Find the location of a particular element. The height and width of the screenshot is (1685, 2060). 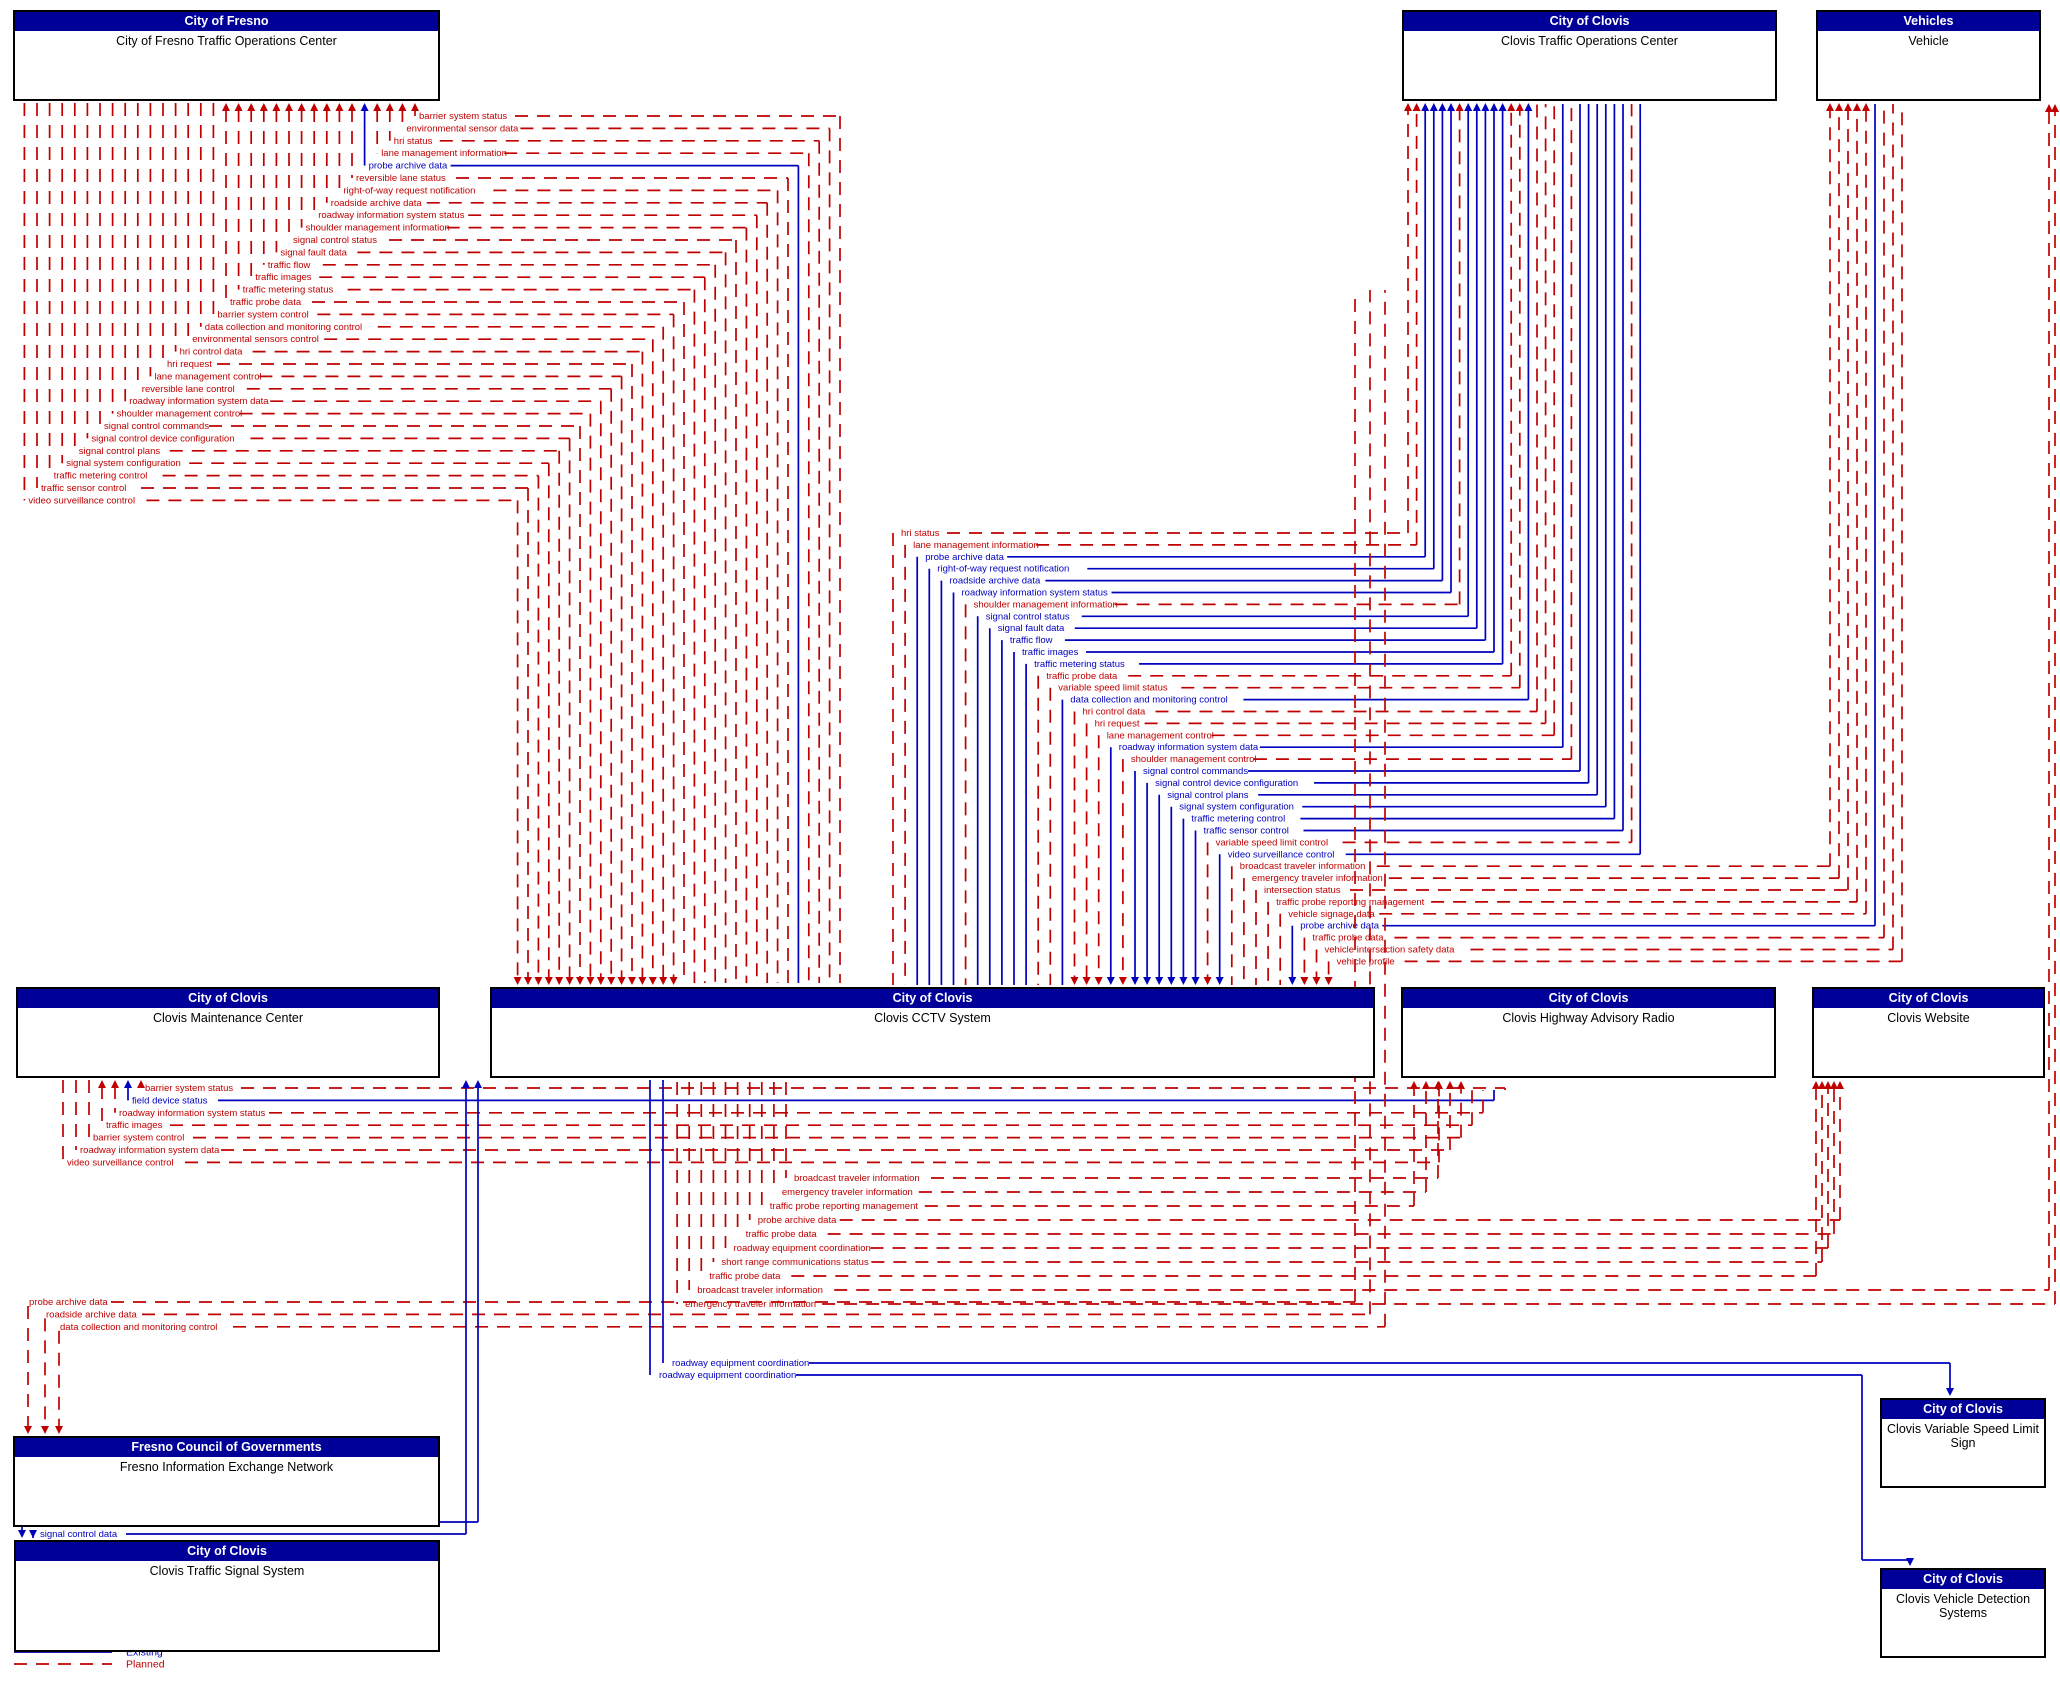

entity-box-vehicle: Vehicles Vehicle is located at coordinates (1928, 55).